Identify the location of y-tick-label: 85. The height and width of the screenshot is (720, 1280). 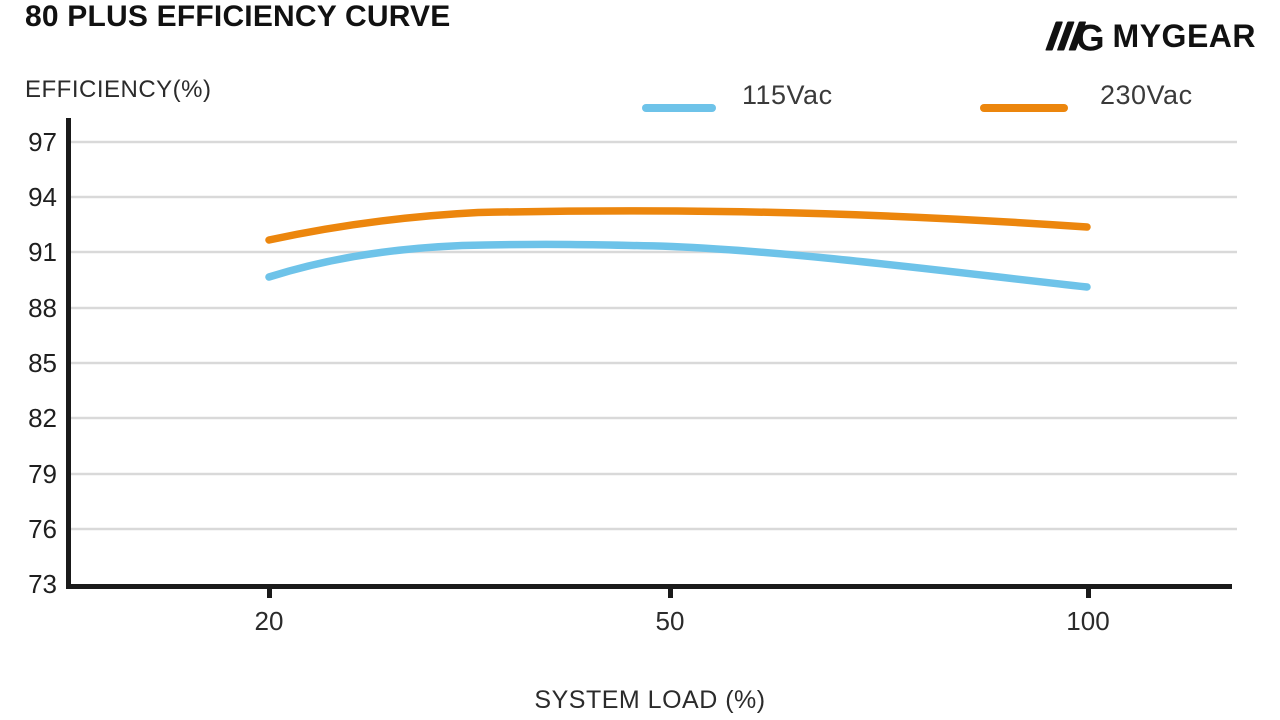
(42, 363).